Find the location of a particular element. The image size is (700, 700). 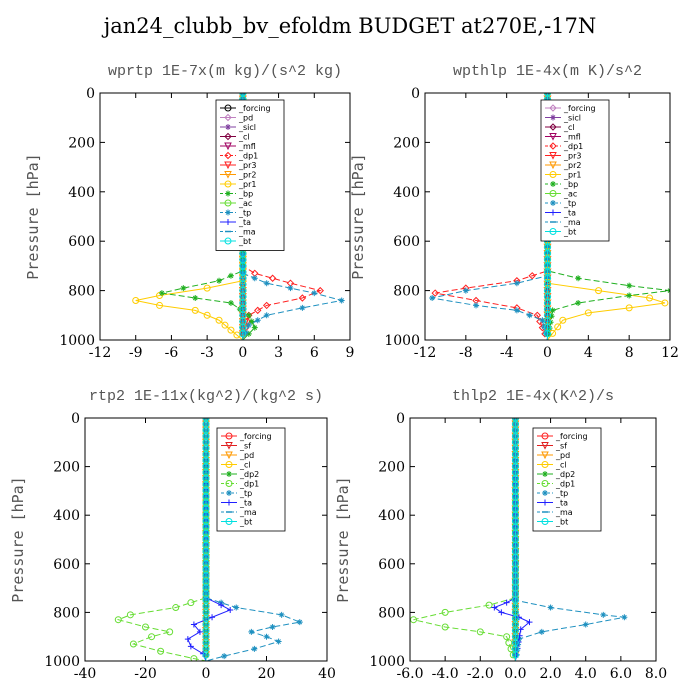

x-tick-label: -12 is located at coordinates (100, 353).